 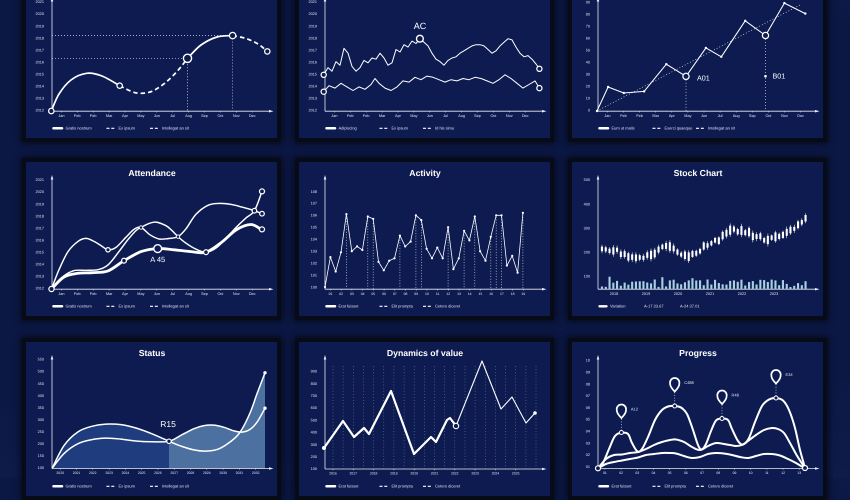 I want to click on svg-text: Exerci quaeque, so click(x=679, y=128).